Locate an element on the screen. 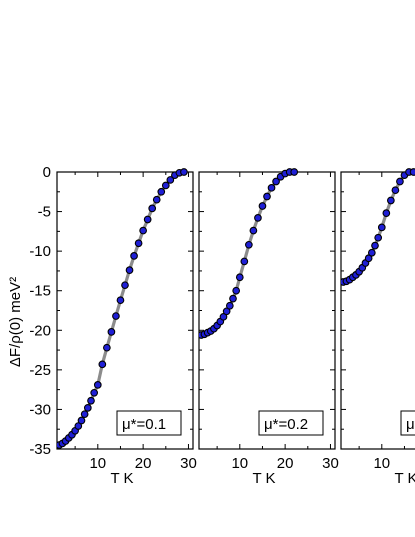  y-tick-label: 0 is located at coordinates (47, 172).